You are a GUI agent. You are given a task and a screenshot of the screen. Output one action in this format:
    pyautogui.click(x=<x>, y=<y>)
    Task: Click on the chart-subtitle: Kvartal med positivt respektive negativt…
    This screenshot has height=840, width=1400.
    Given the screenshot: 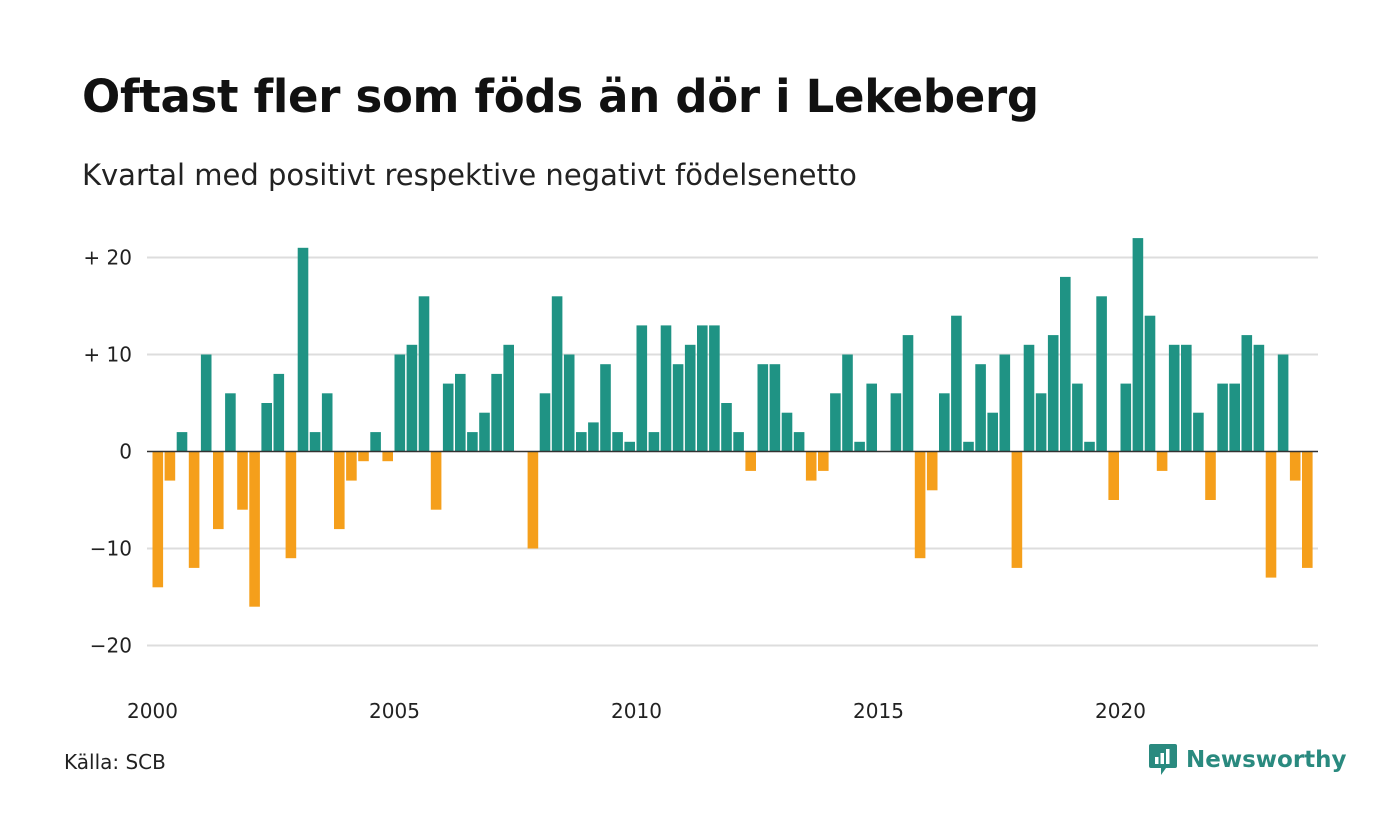 What is the action you would take?
    pyautogui.click(x=469, y=175)
    